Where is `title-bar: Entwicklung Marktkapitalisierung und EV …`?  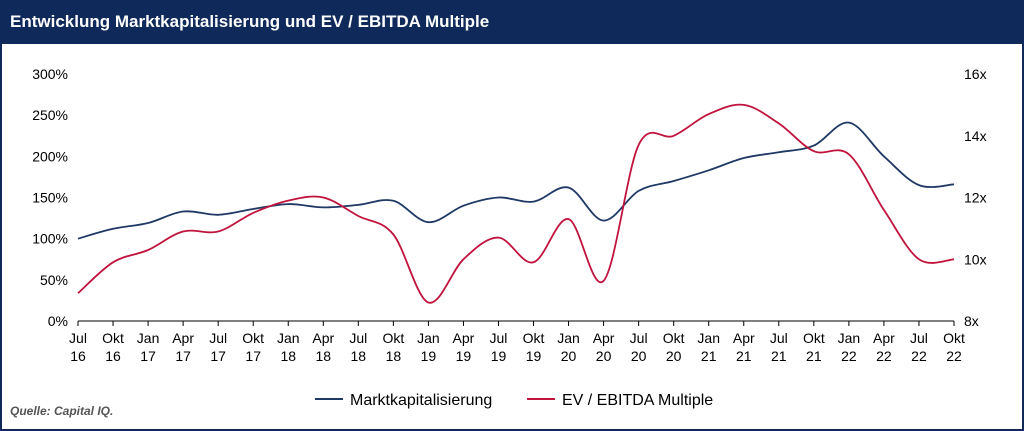 title-bar: Entwicklung Marktkapitalisierung und EV … is located at coordinates (512, 23).